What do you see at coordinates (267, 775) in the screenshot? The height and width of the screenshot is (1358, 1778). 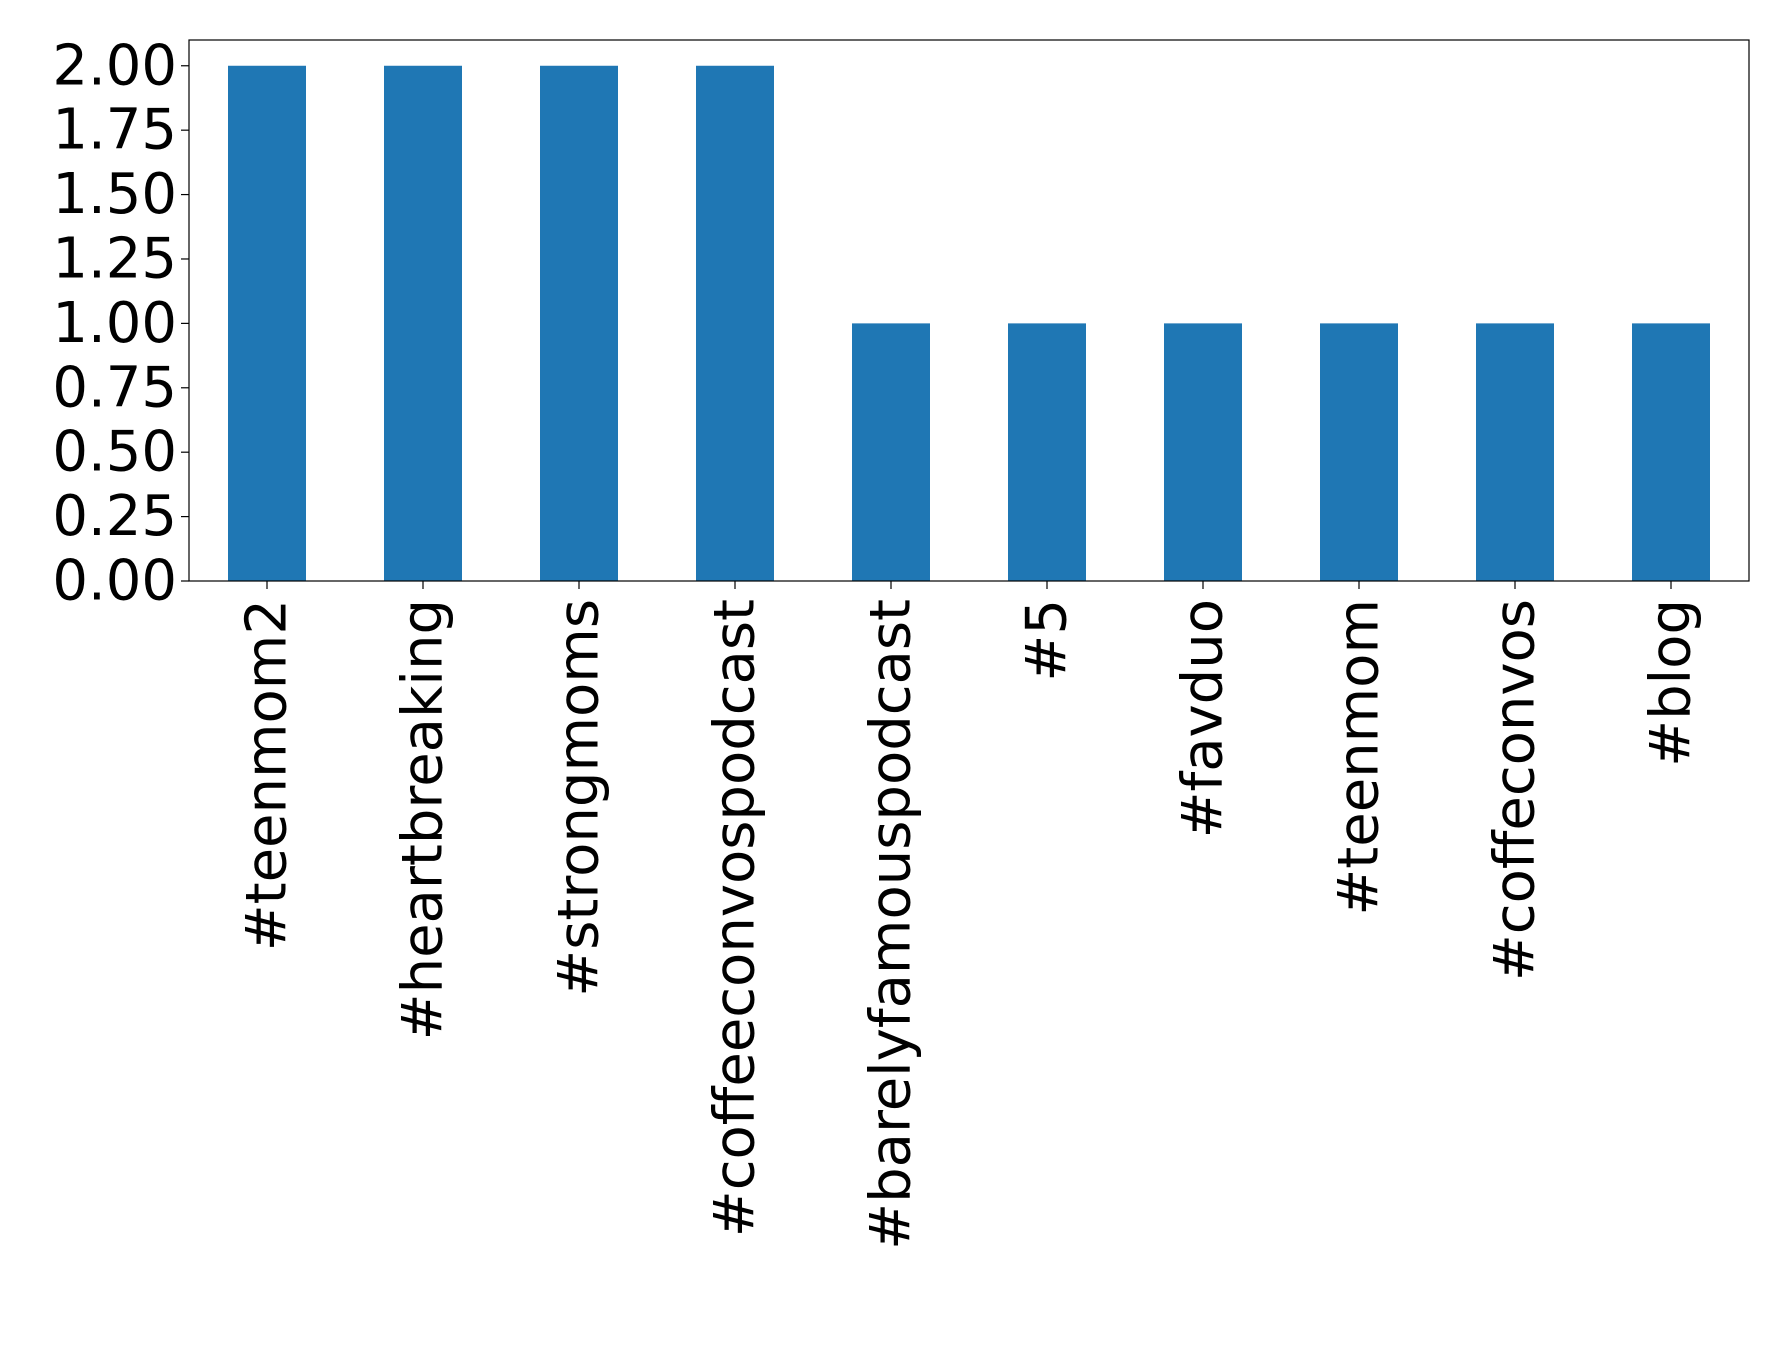 I see `x-tick-label: #teenmom2` at bounding box center [267, 775].